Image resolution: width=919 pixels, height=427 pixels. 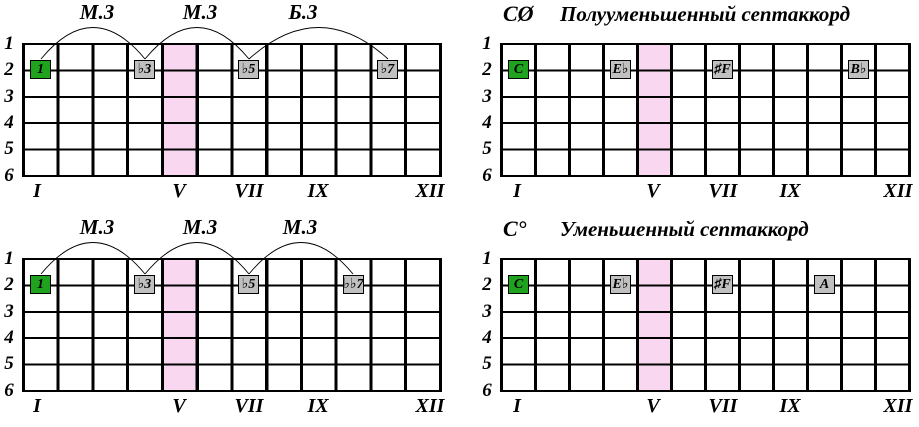 I want to click on note-marker: ♭♭7, so click(x=353, y=284).